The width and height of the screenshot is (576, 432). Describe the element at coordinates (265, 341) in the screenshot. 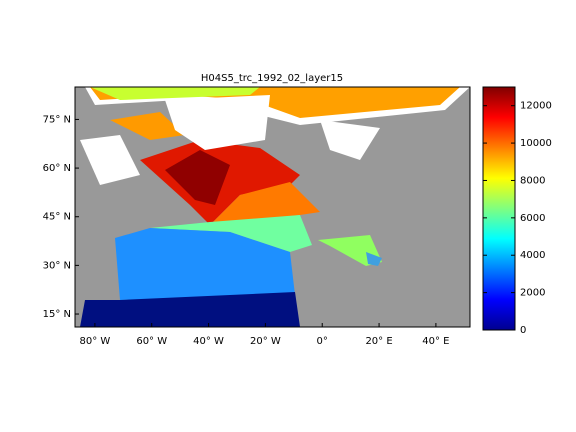

I see `x-tick-label: 20° W` at that location.